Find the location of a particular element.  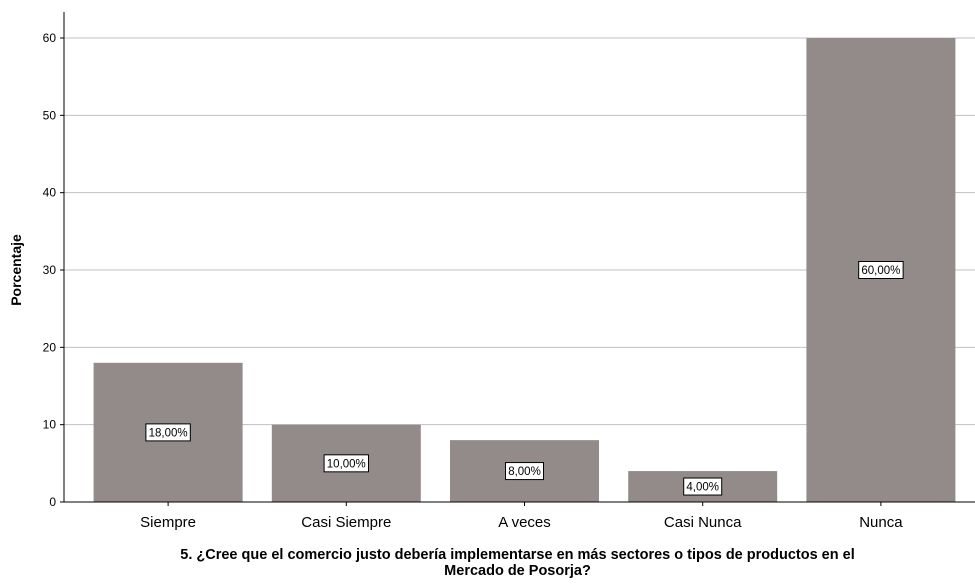

x-tick-label: Casi Nunca is located at coordinates (703, 522).